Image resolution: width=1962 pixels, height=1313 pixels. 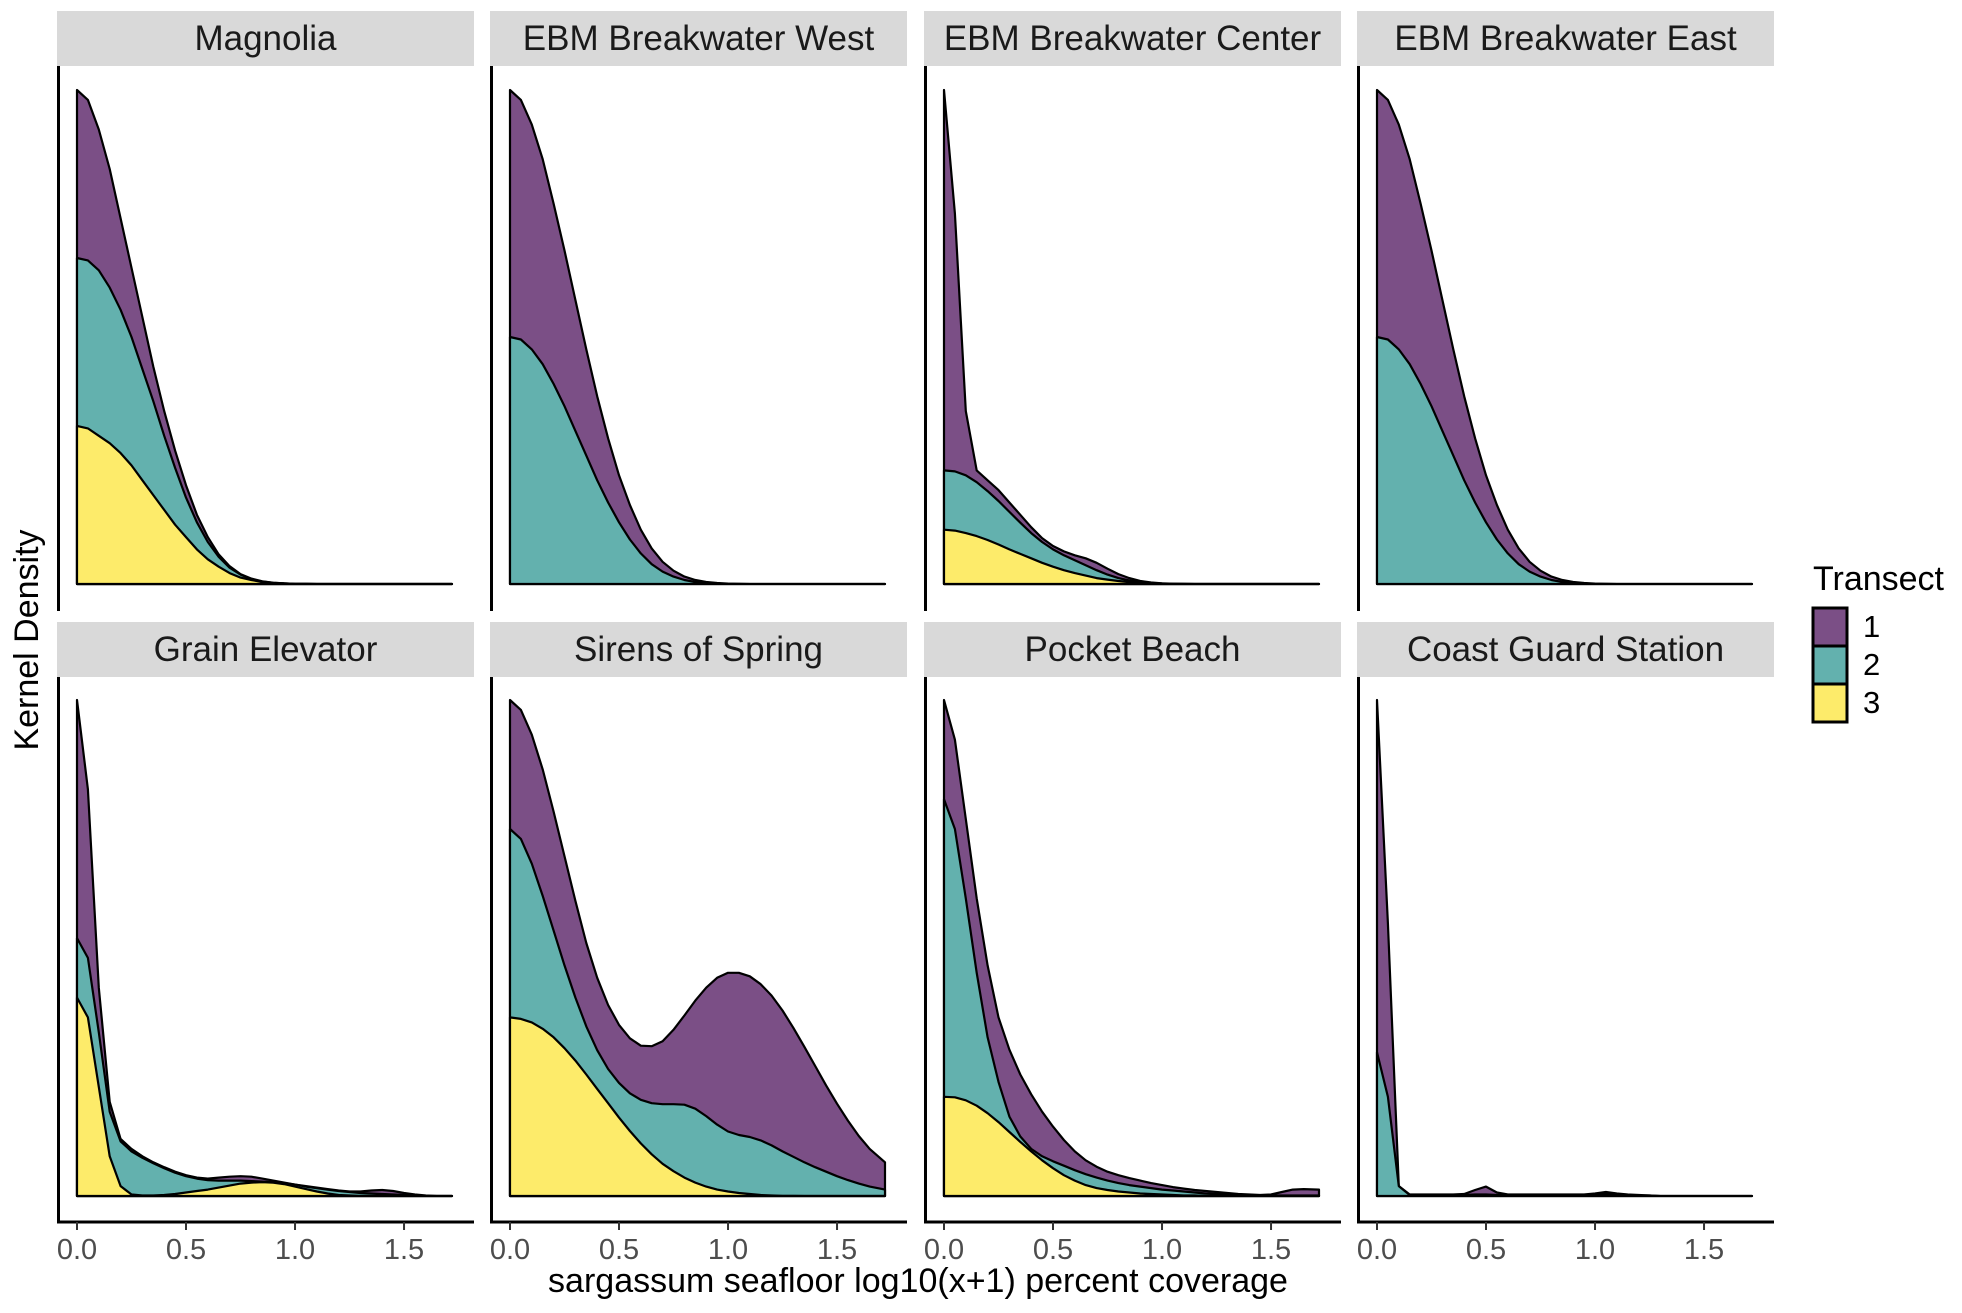 What do you see at coordinates (1565, 311) in the screenshot?
I see `facet-panel: EBM Breakwater East` at bounding box center [1565, 311].